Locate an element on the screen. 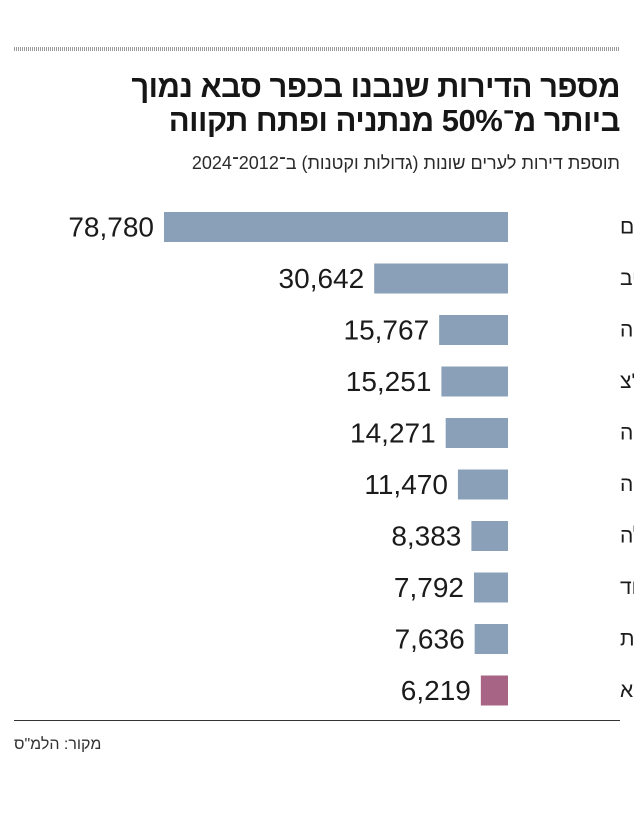 The height and width of the screenshot is (818, 634). value-label-3: 15,767 is located at coordinates (387, 330).